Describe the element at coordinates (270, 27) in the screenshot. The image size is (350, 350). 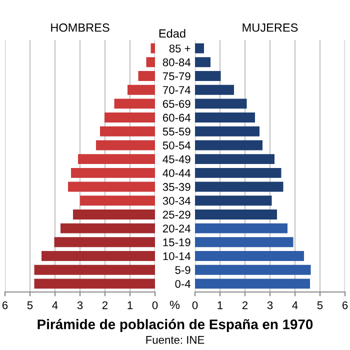
I see `chart-title: MUJERES` at that location.